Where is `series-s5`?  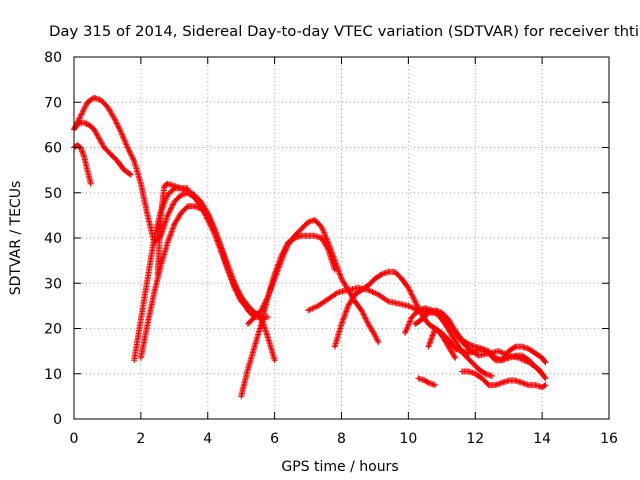
series-s5 is located at coordinates (204, 282).